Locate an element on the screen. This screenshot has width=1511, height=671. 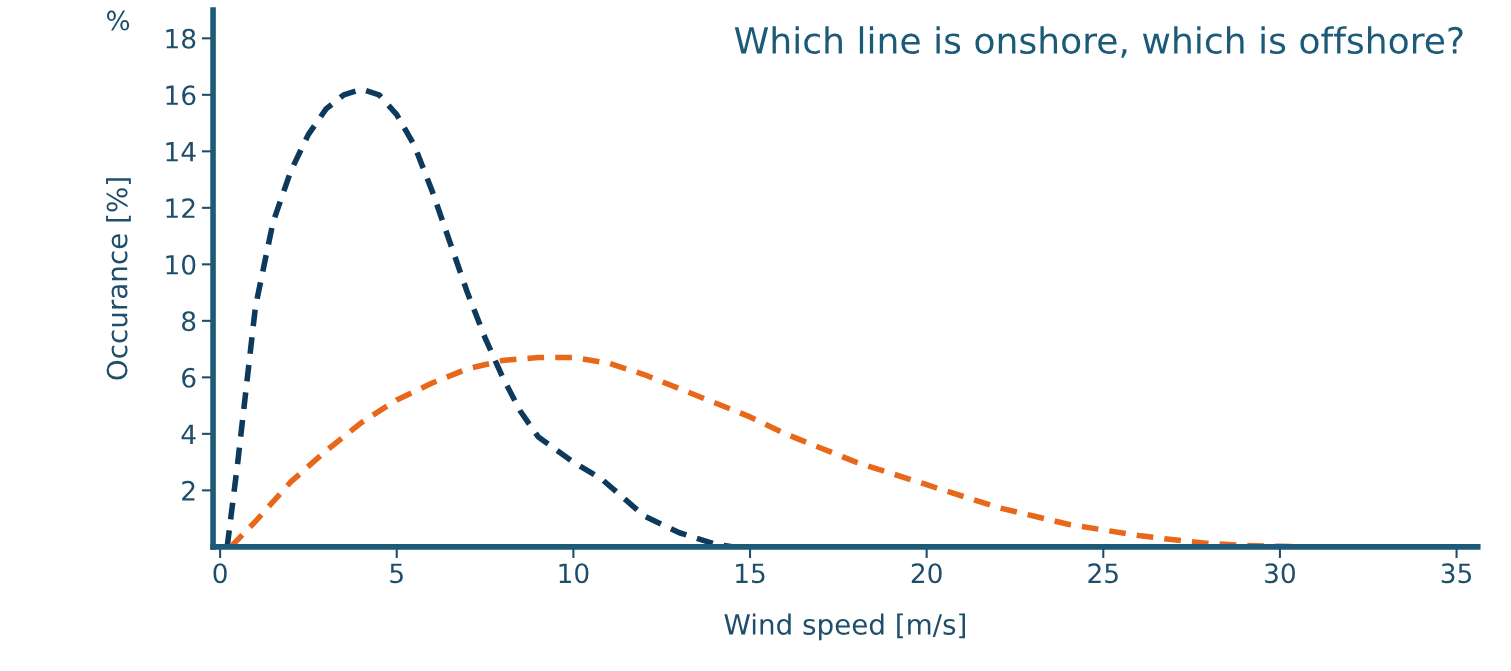
x-tick-label: 30 is located at coordinates (1280, 573).